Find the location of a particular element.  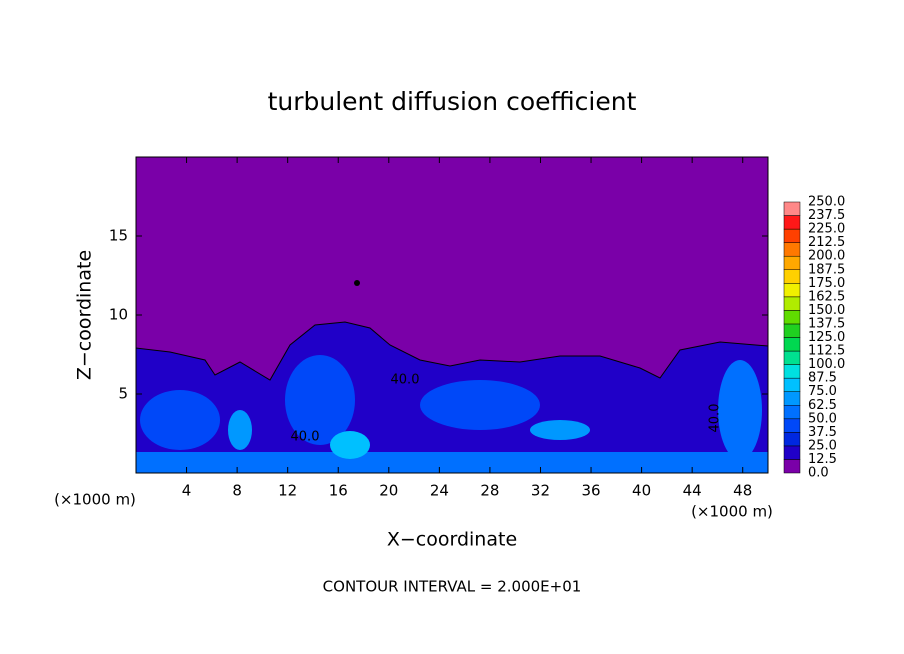

y-tick-label: 10 is located at coordinates (118, 315).